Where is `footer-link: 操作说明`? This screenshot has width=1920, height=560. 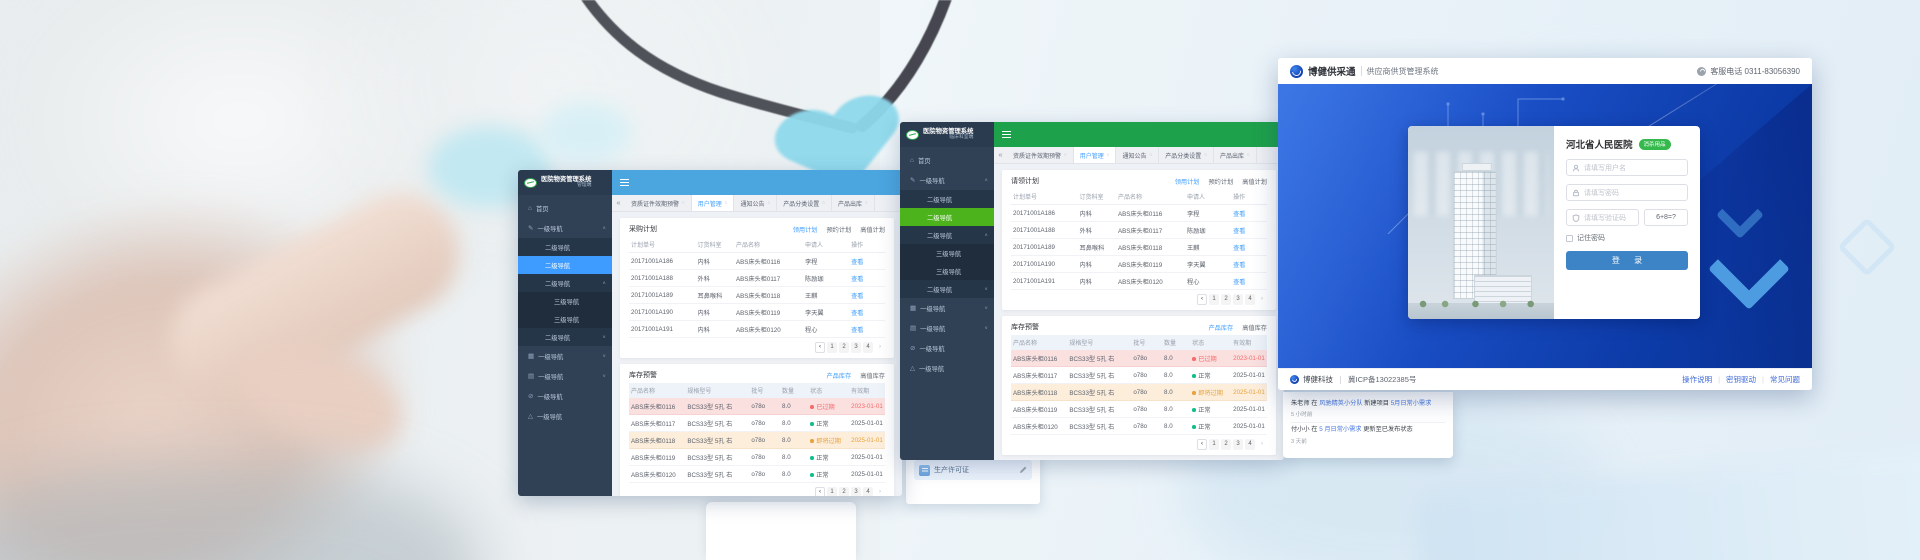 footer-link: 操作说明 is located at coordinates (1697, 379).